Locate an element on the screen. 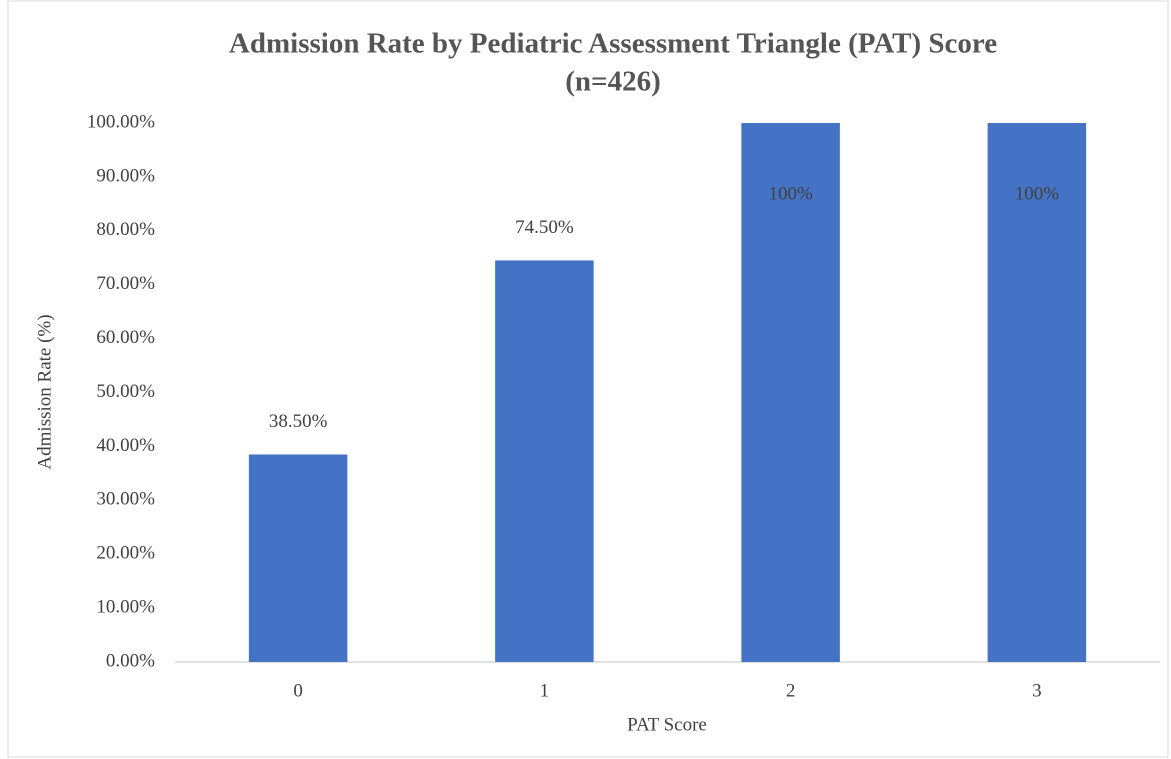 Image resolution: width=1171 pixels, height=759 pixels. x-tick-label: 2 is located at coordinates (791, 690).